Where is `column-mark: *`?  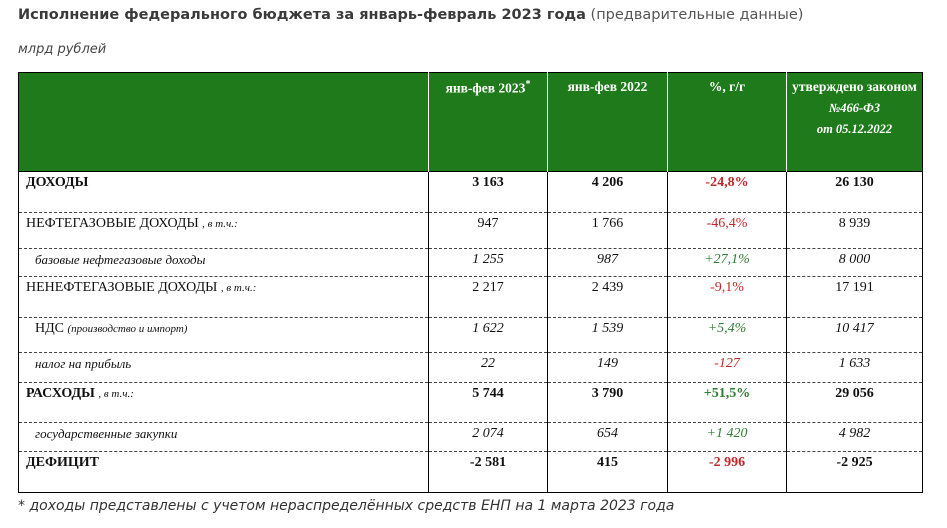
column-mark: * is located at coordinates (528, 84).